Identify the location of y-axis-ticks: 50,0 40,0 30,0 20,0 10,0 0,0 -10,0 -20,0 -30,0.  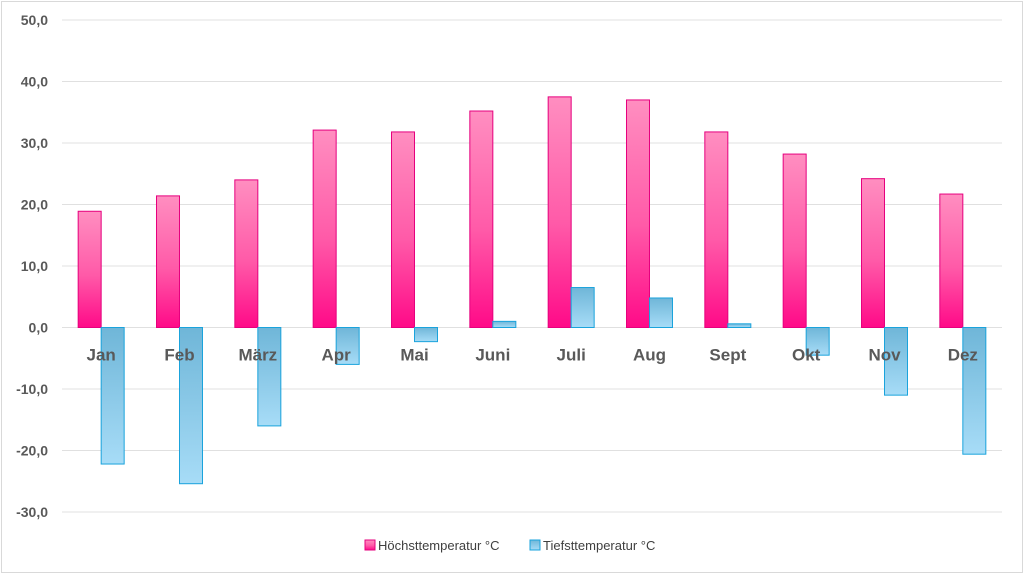
(32, 266).